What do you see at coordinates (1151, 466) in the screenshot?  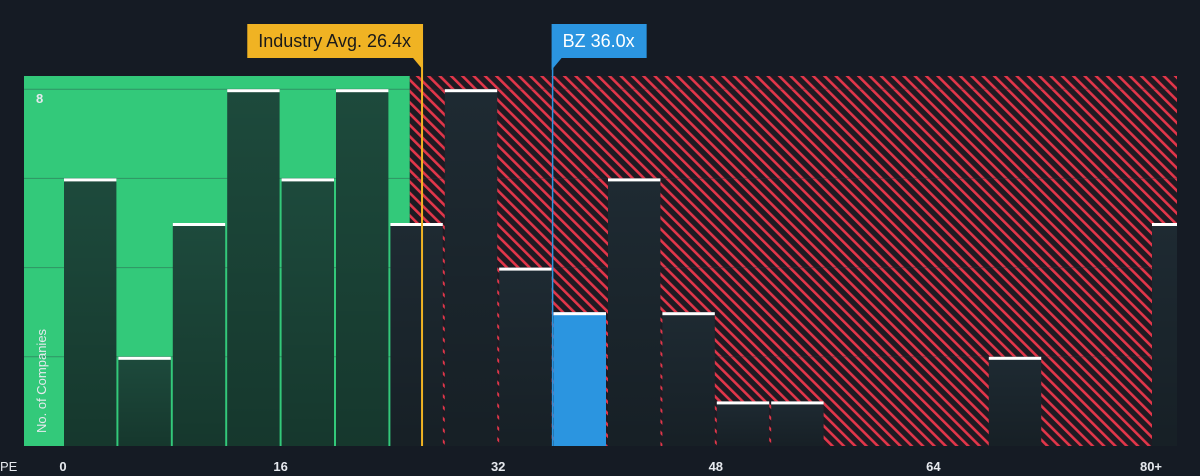 I see `x-tick-label: 80+` at bounding box center [1151, 466].